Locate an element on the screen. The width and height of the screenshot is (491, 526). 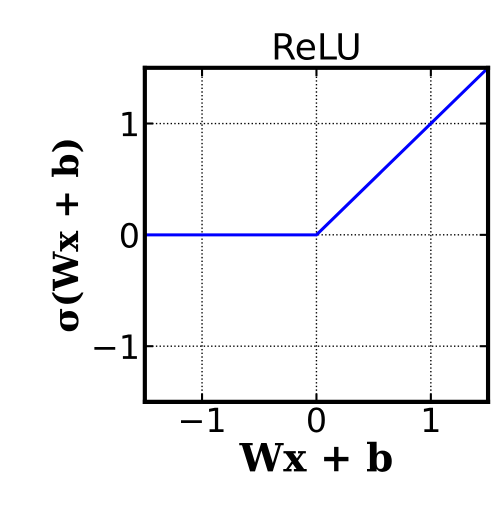
x-tick-label: 0 is located at coordinates (316, 420).